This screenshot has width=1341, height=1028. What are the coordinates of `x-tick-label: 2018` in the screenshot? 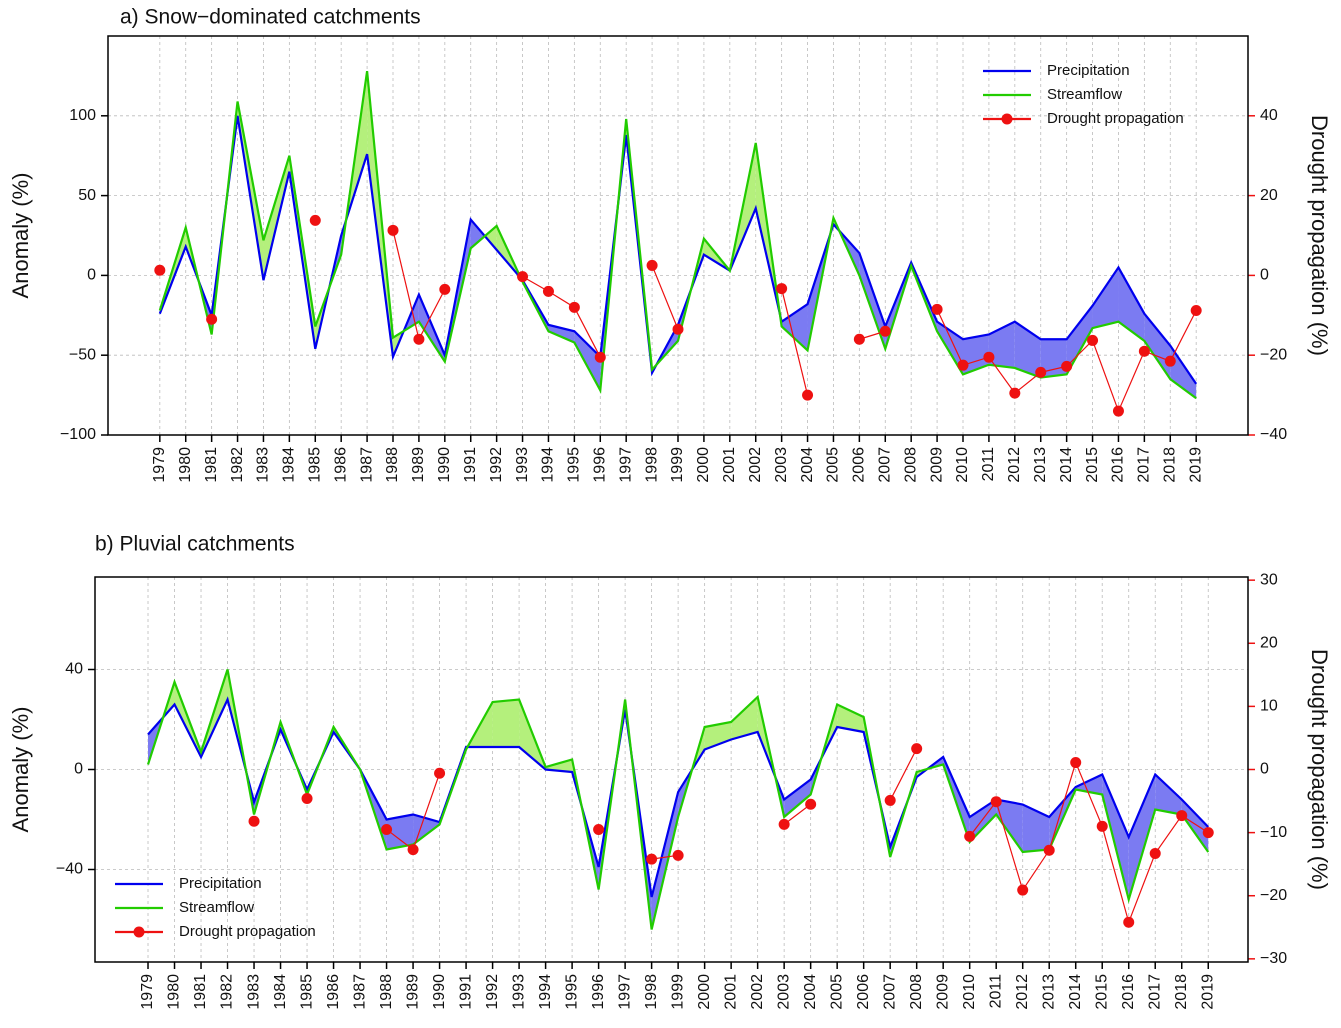 It's located at (1181, 992).